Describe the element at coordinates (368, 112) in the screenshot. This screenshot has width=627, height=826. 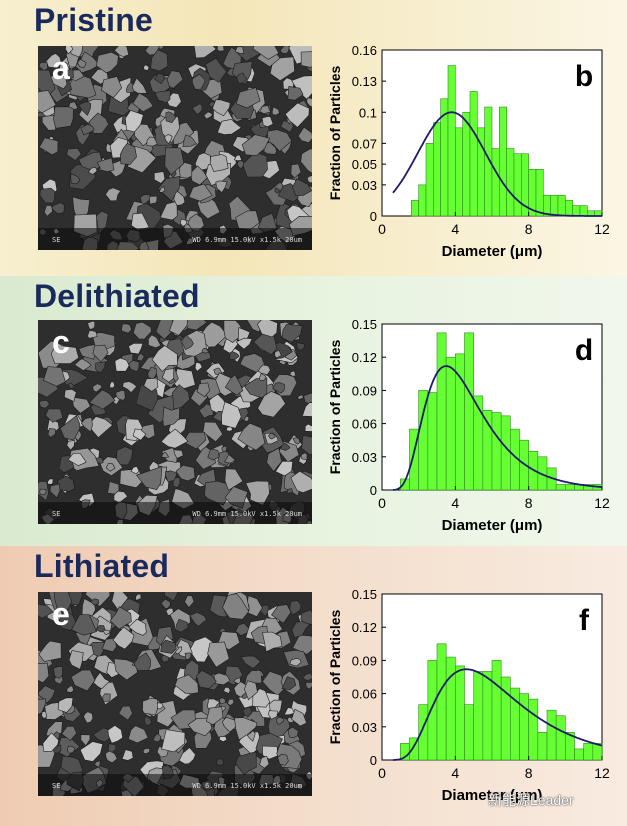
I see `y-tick-label: 0.1` at that location.